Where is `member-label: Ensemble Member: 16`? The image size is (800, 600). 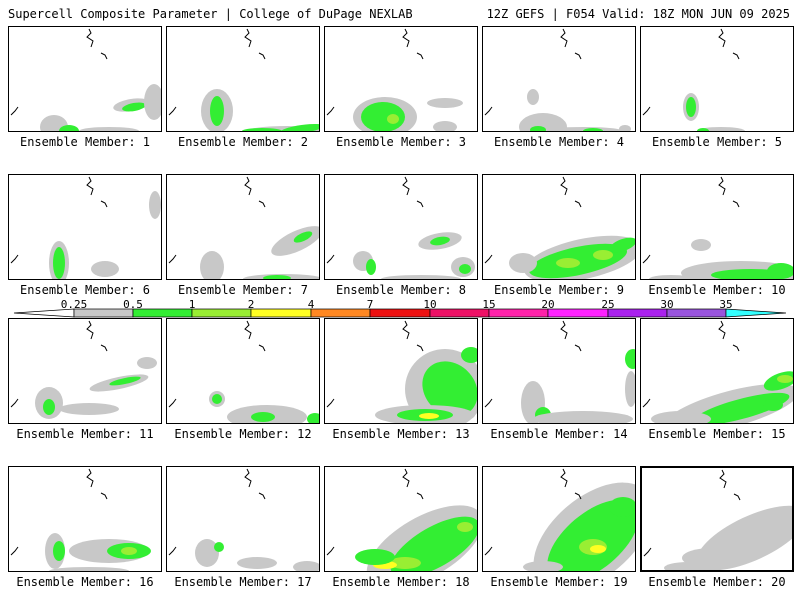
member-label: Ensemble Member: 16 is located at coordinates (85, 582).